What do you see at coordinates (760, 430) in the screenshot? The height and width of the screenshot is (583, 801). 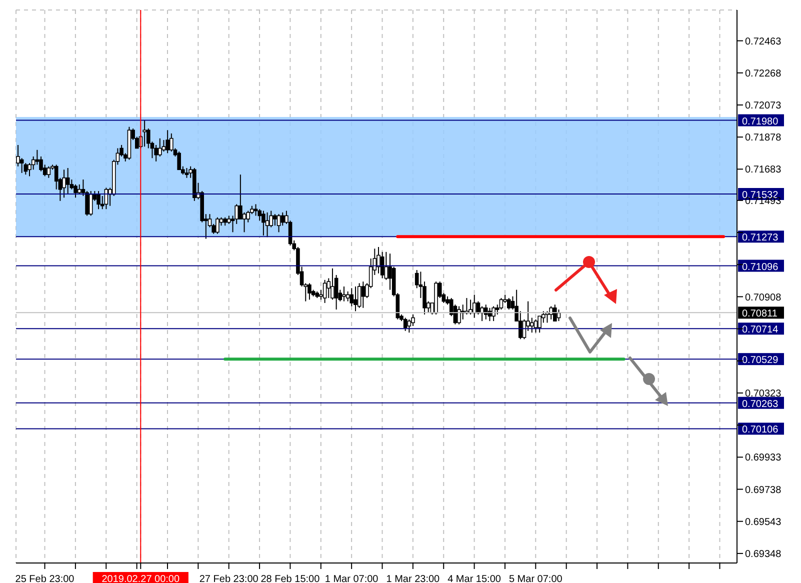 I see `ref-line-label: 0.70106` at bounding box center [760, 430].